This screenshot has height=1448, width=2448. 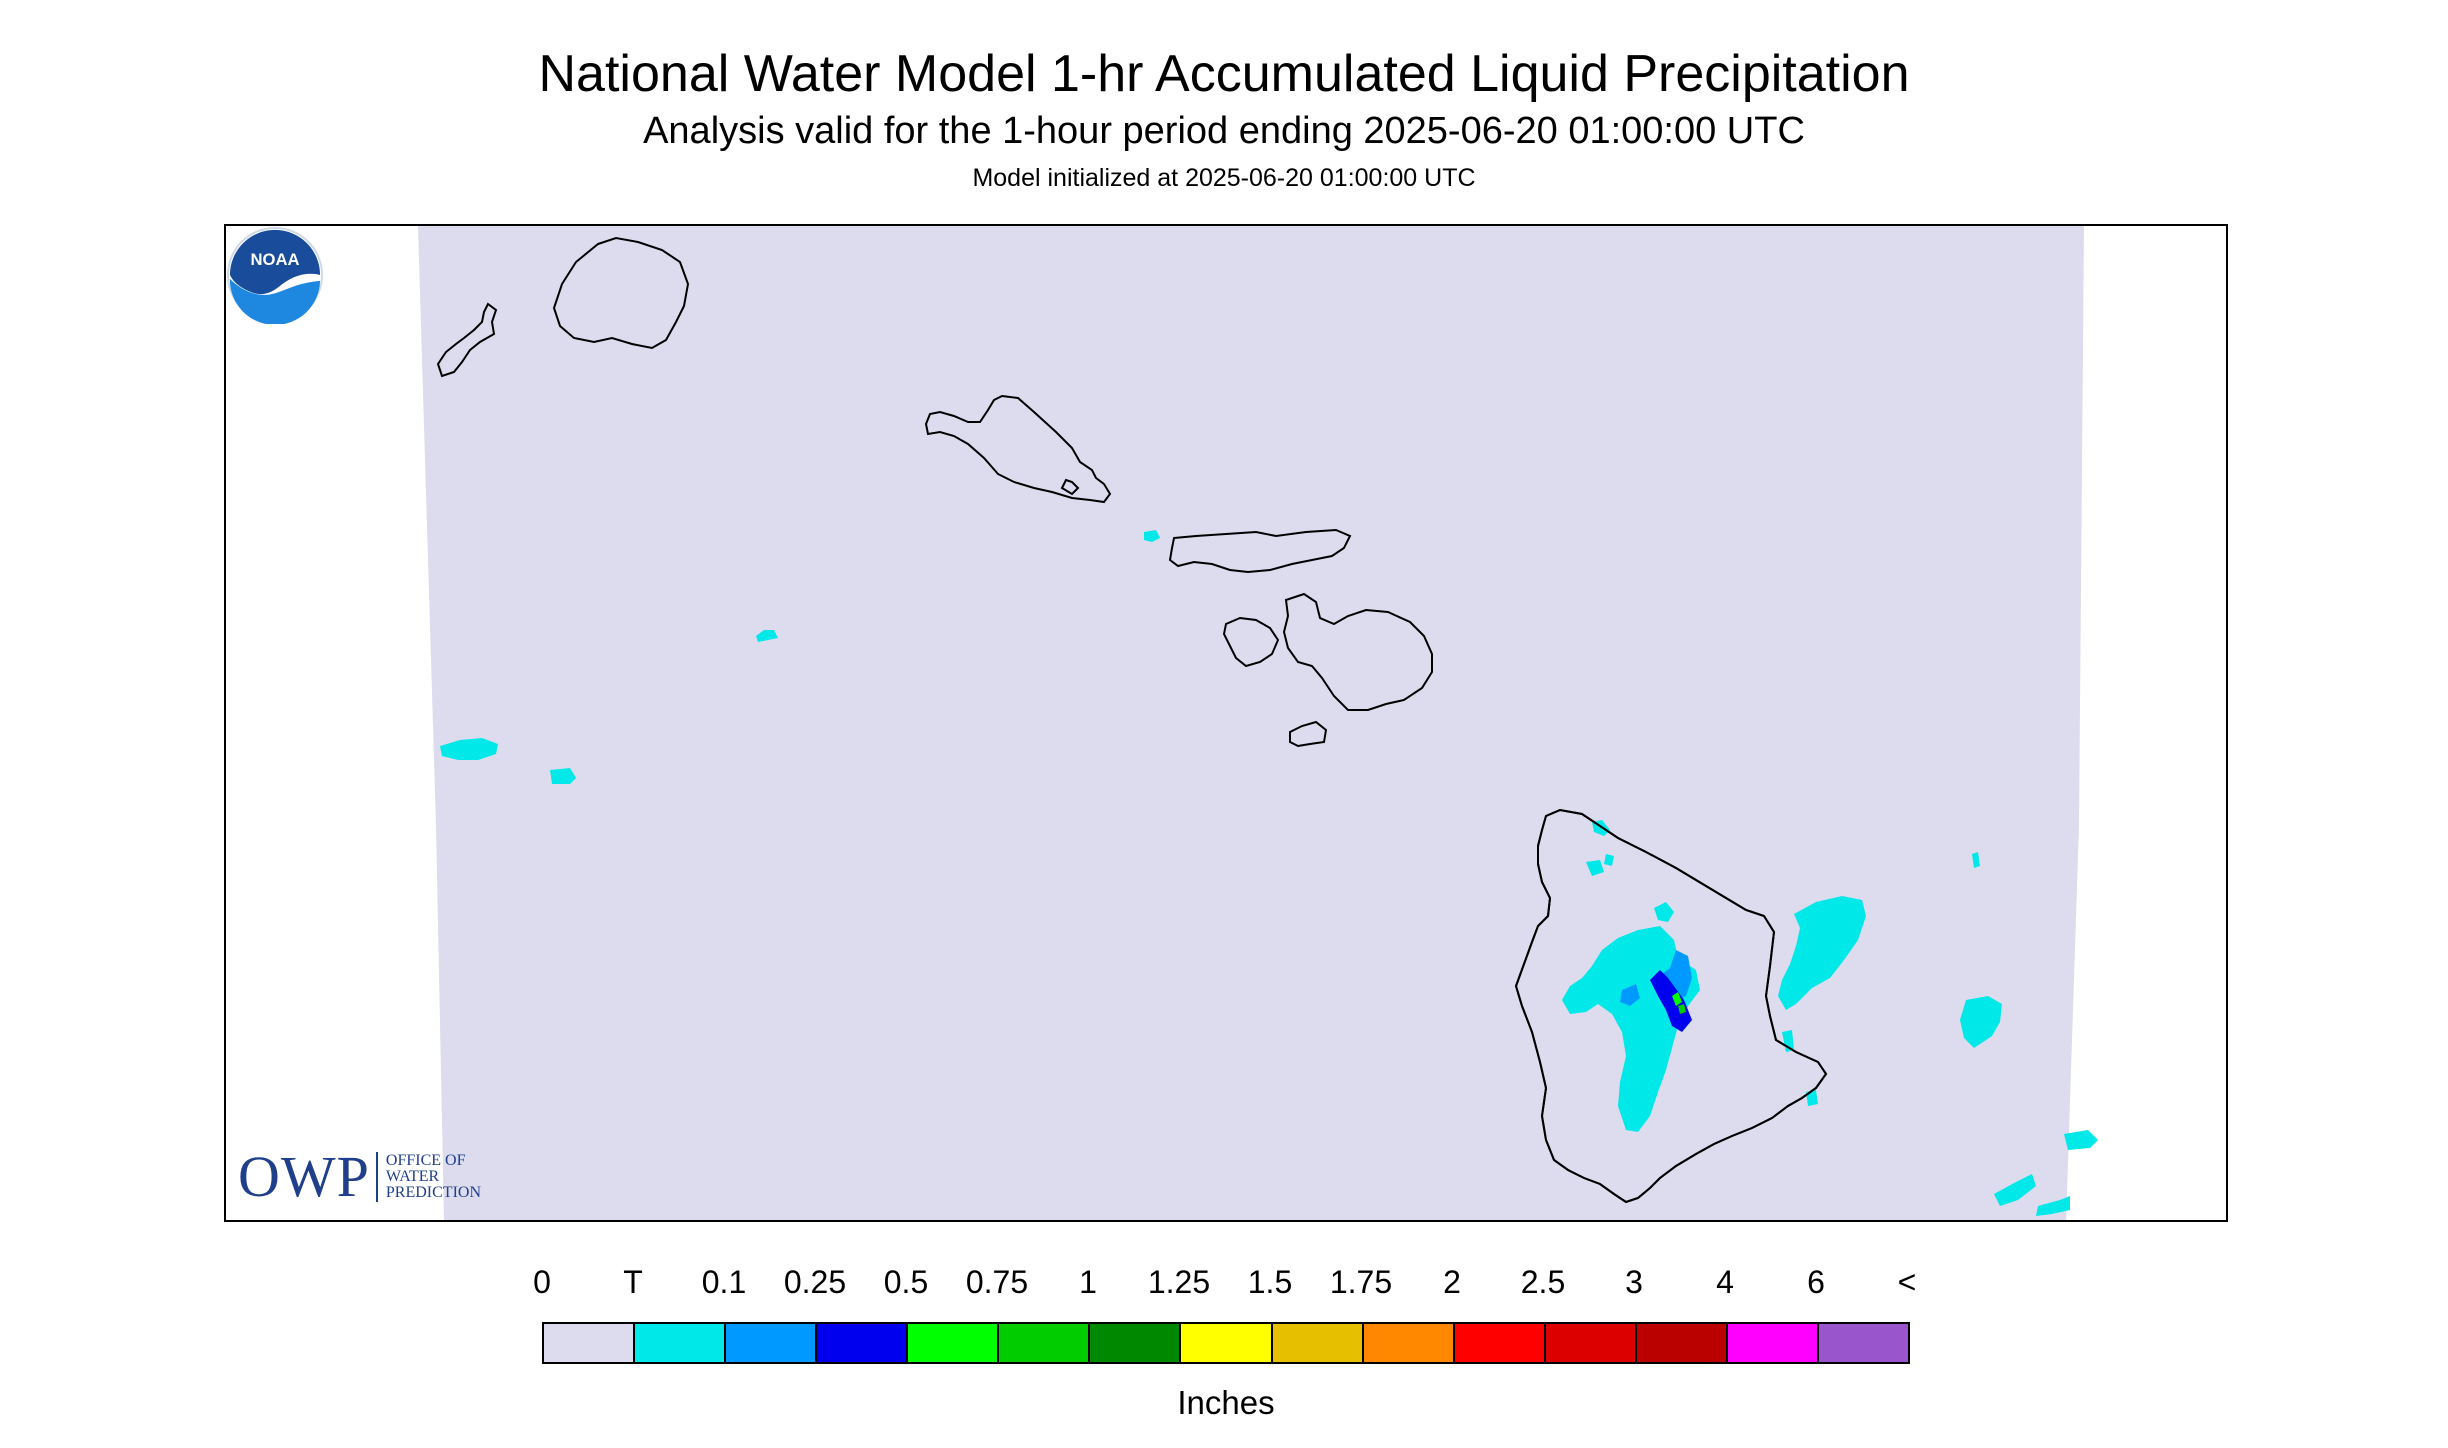 What do you see at coordinates (633, 1282) in the screenshot?
I see `legend-tick-label: T` at bounding box center [633, 1282].